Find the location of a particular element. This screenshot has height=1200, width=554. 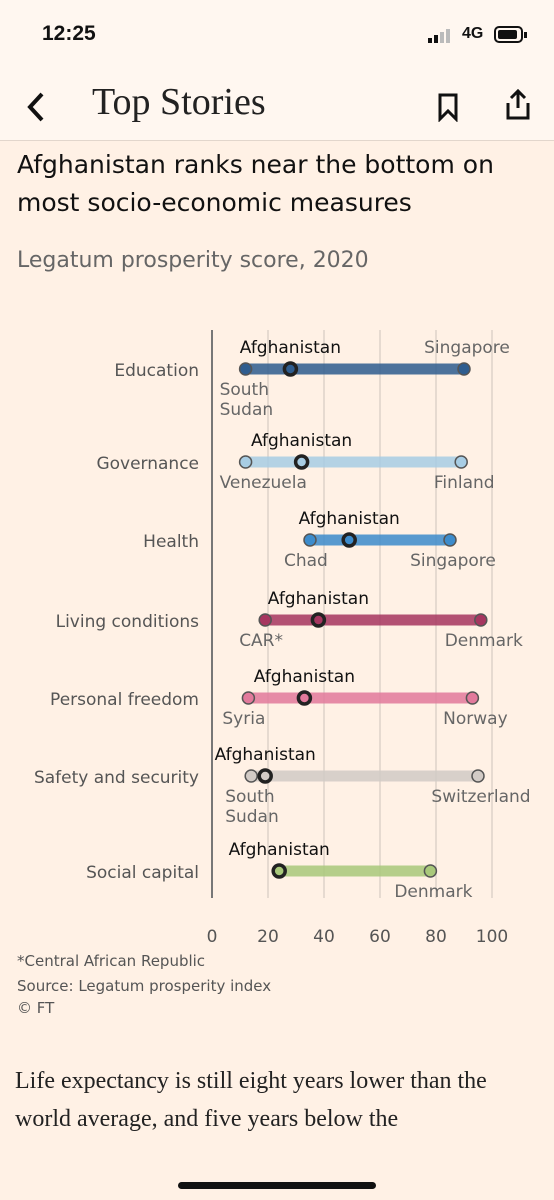

category-label: Living conditions is located at coordinates (128, 622).